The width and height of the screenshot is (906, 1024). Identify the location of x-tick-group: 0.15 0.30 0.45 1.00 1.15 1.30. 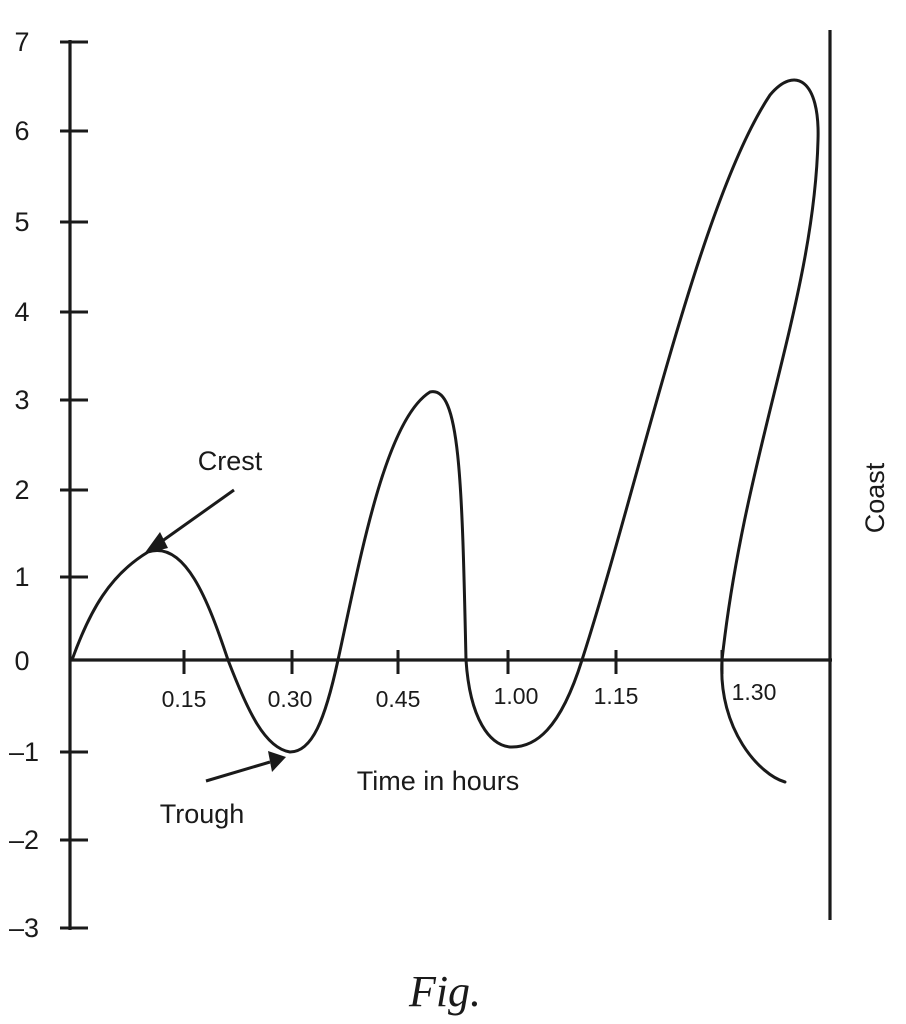
(469, 681).